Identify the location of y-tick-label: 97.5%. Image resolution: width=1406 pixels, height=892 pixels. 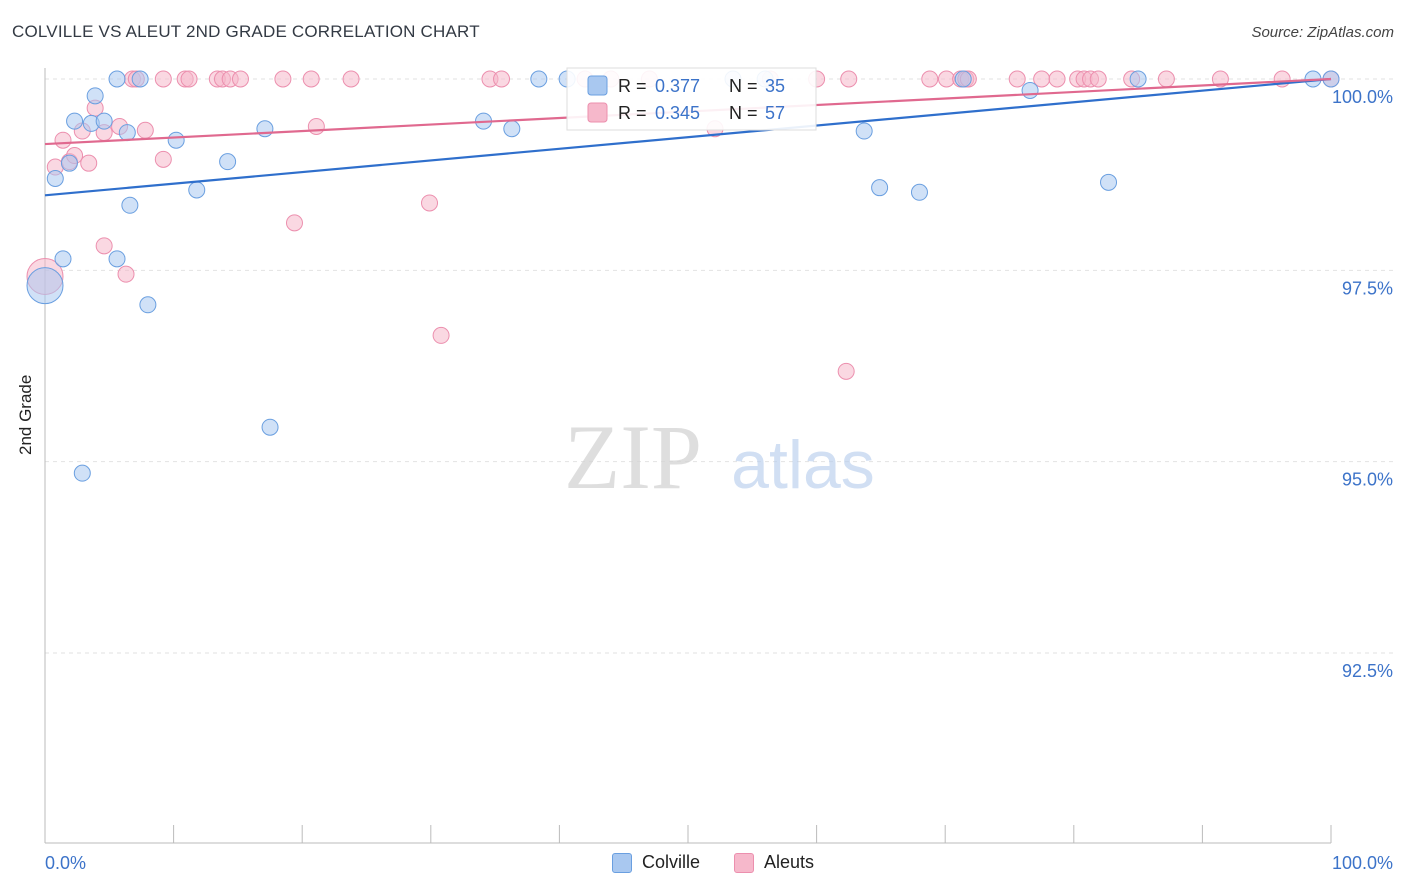
(1367, 288).